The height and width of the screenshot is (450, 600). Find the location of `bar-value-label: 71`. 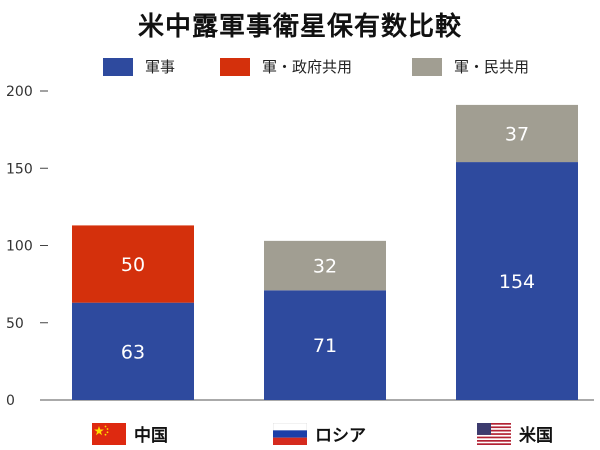

bar-value-label: 71 is located at coordinates (325, 346).